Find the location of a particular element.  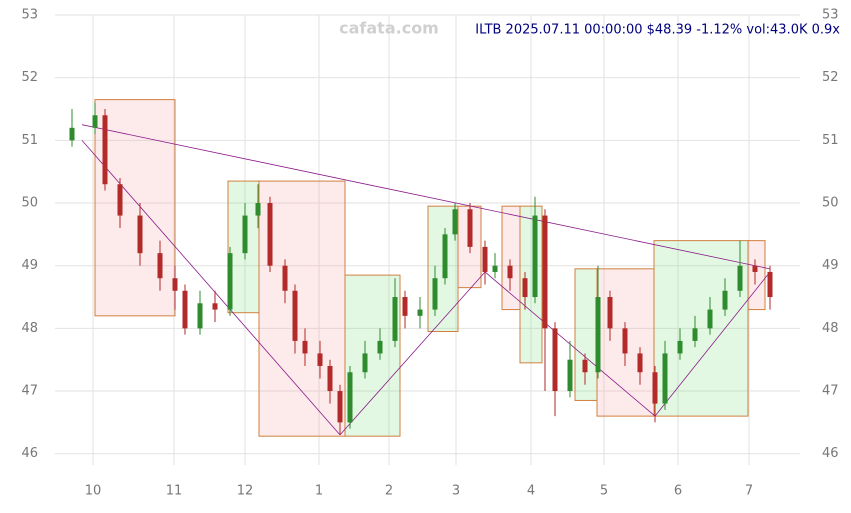

y-tick-label: 52 is located at coordinates (29, 77).